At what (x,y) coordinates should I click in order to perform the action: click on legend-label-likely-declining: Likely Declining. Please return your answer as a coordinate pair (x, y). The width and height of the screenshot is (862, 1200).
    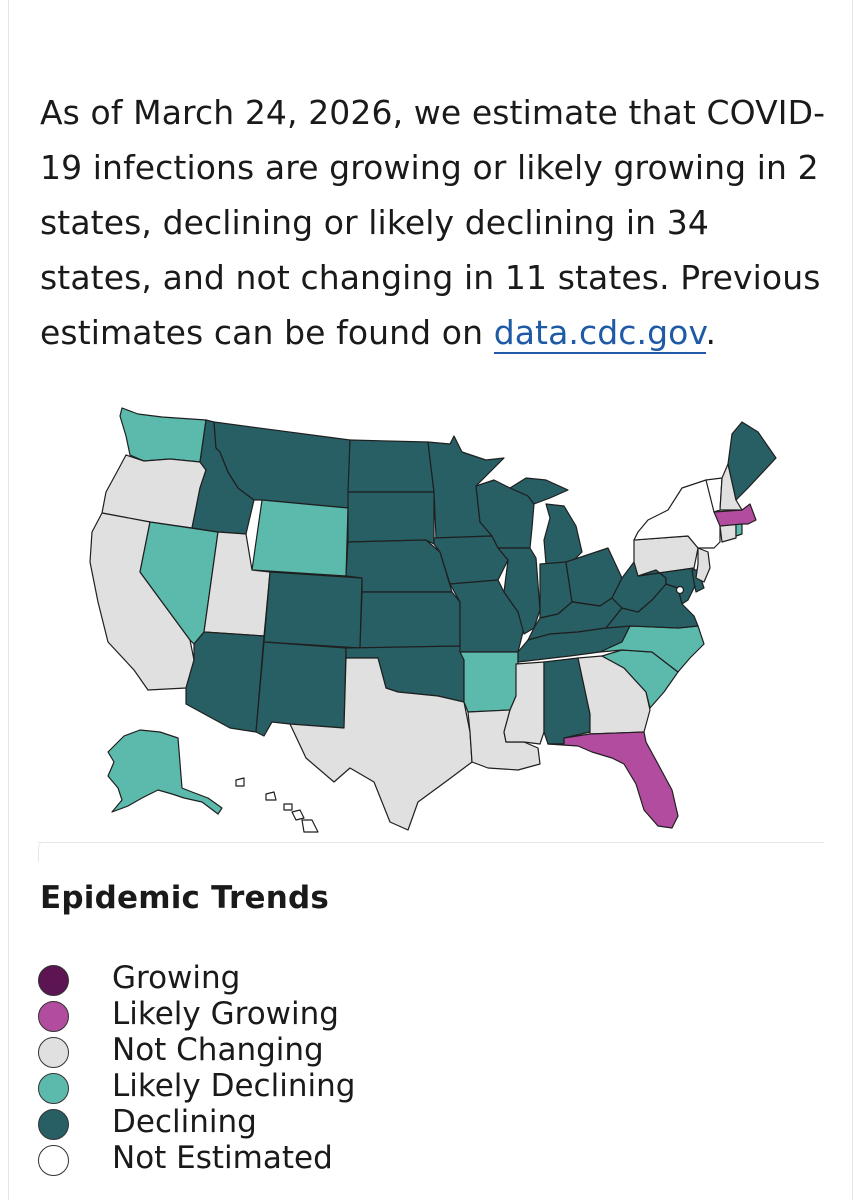
    Looking at the image, I should click on (234, 1086).